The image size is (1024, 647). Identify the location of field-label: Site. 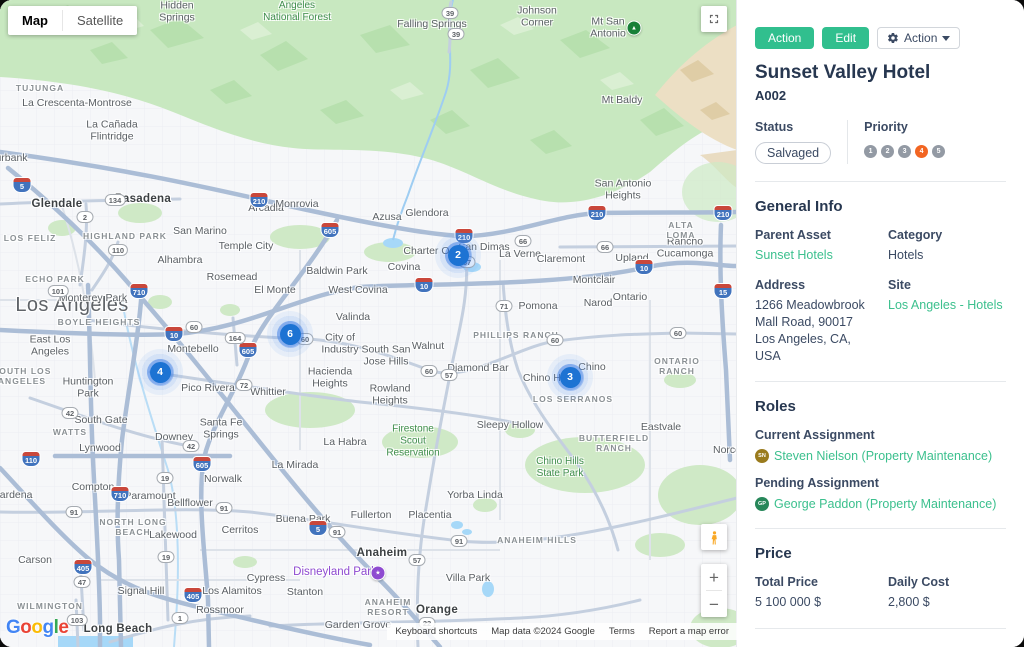
(899, 284).